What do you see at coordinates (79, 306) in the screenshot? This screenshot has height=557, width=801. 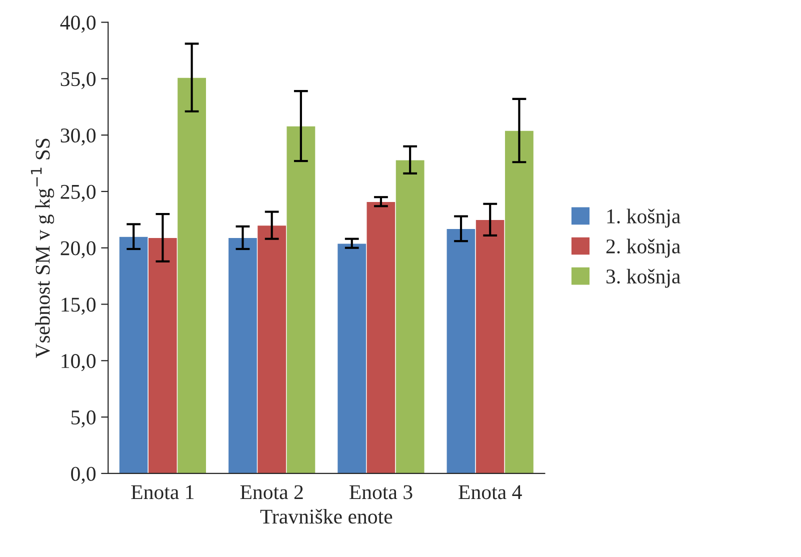 I see `y-tick-label: 15,0` at bounding box center [79, 306].